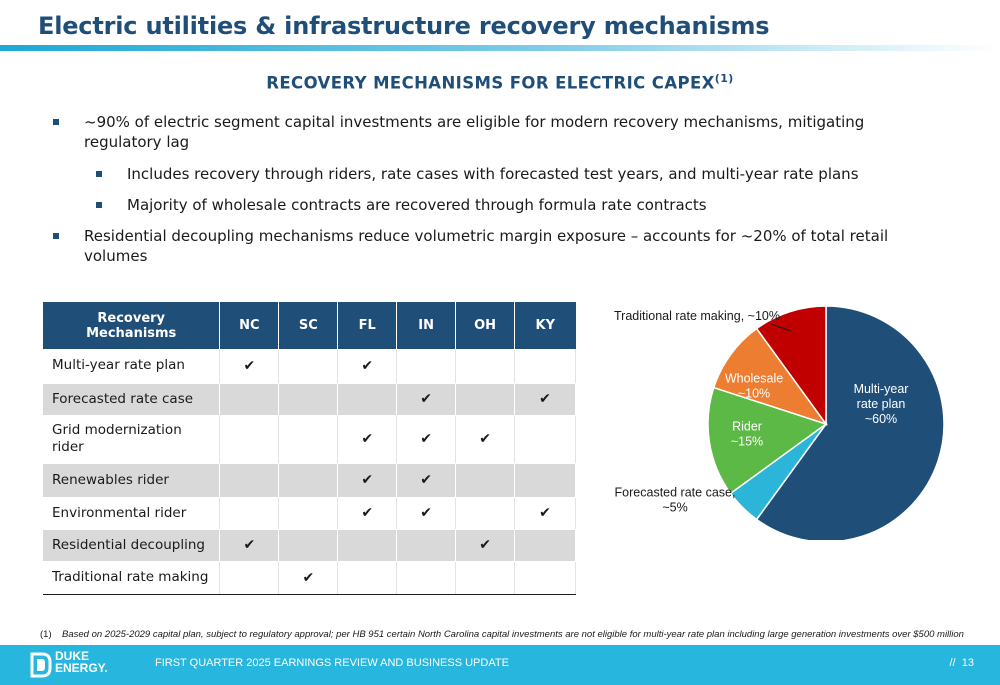 This screenshot has height=685, width=1000. Describe the element at coordinates (132, 325) in the screenshot. I see `column-header-mechanisms: Recovery Mechanisms` at that location.